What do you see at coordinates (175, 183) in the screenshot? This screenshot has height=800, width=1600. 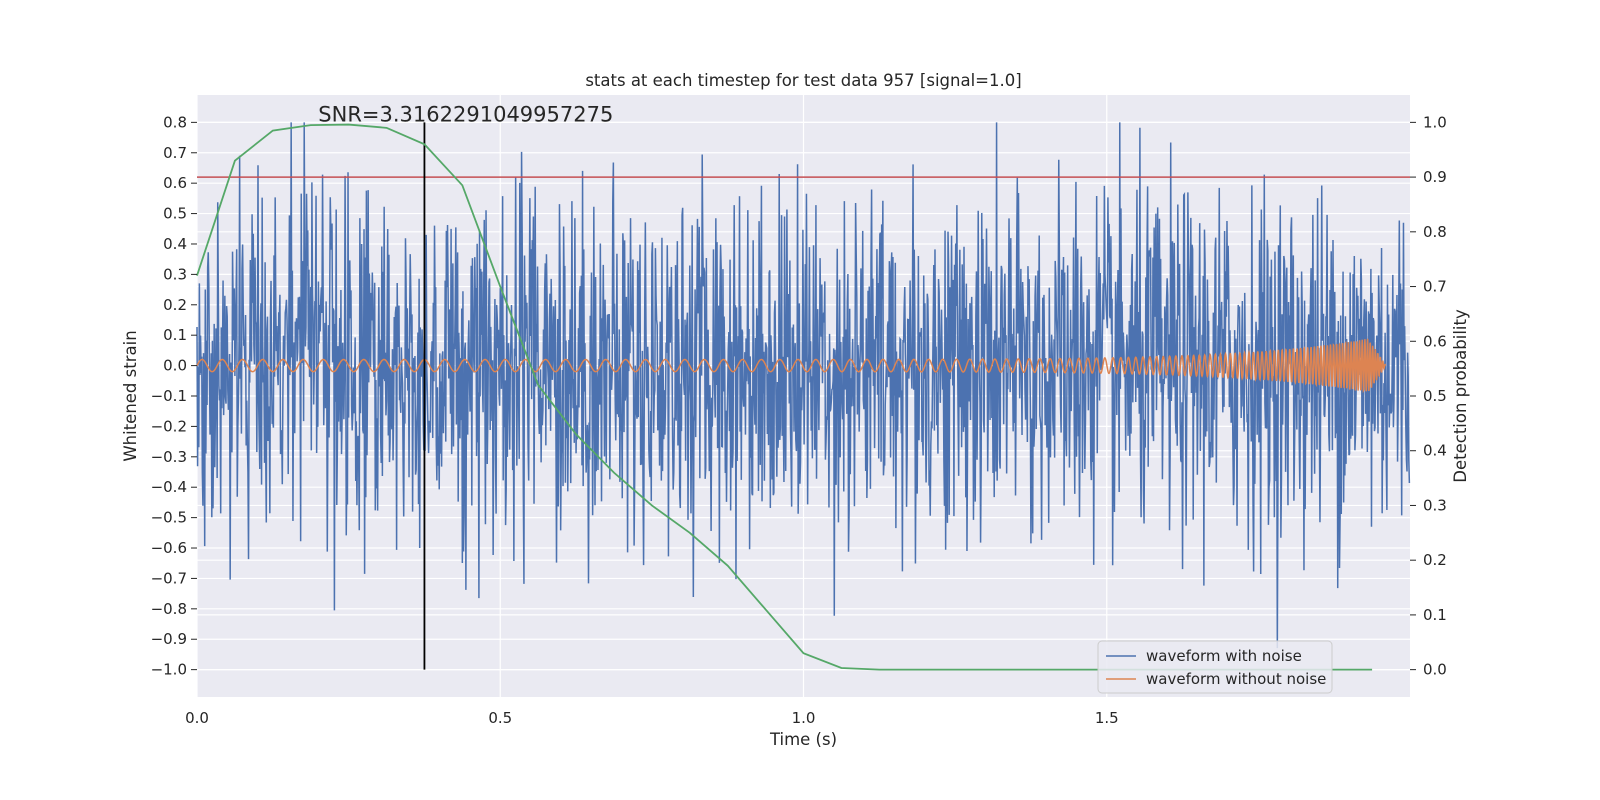 I see `y-left-tick-label: 0.6` at bounding box center [175, 183].